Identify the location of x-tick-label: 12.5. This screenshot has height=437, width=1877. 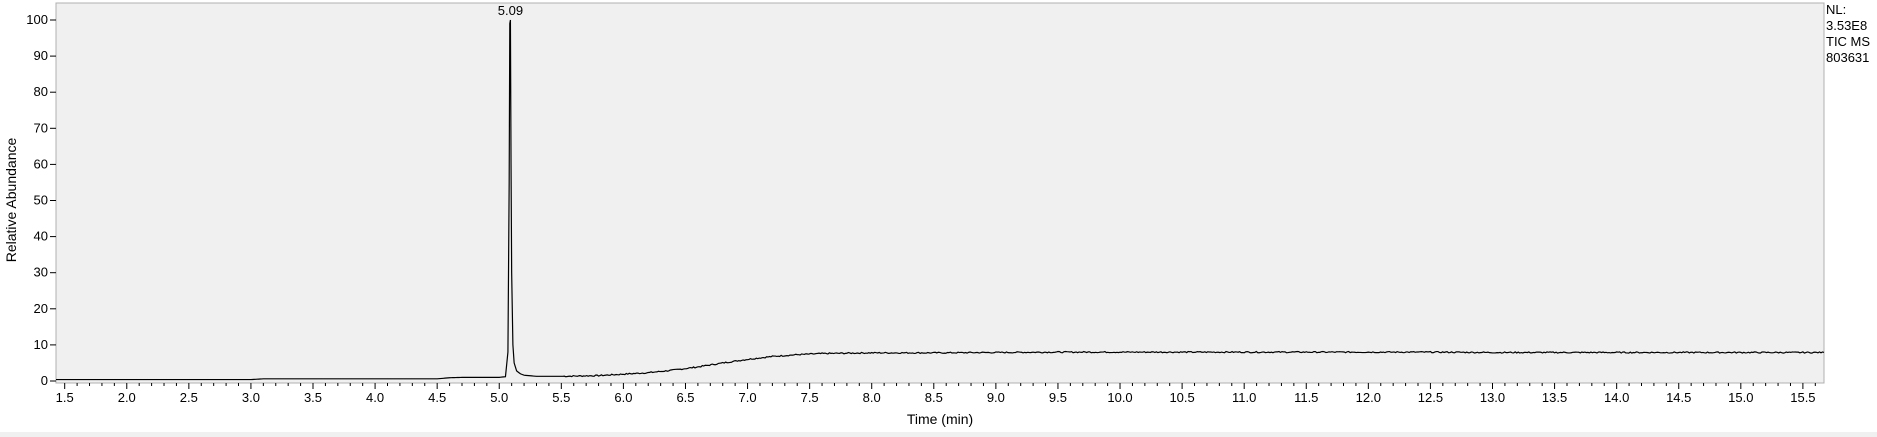
(1430, 397).